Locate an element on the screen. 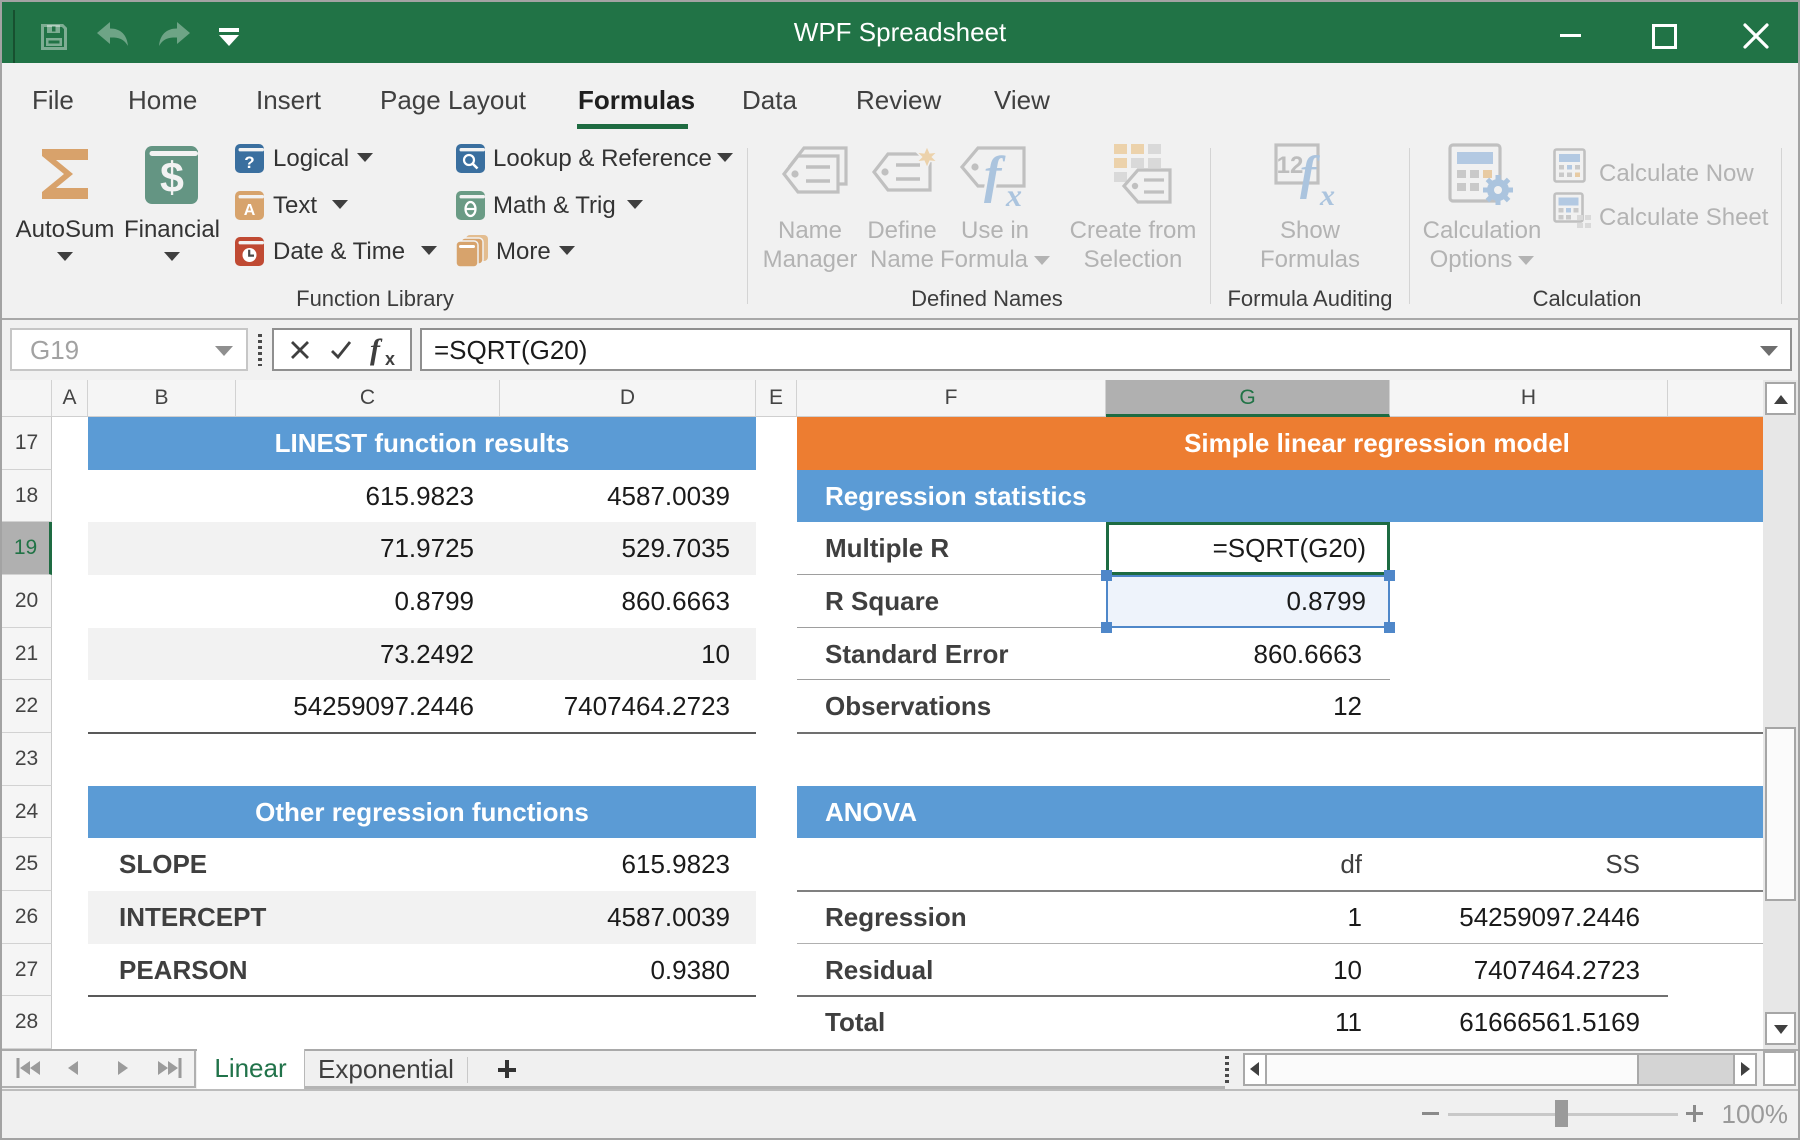 The width and height of the screenshot is (1800, 1140). svg-text: 12 is located at coordinates (1290, 165).